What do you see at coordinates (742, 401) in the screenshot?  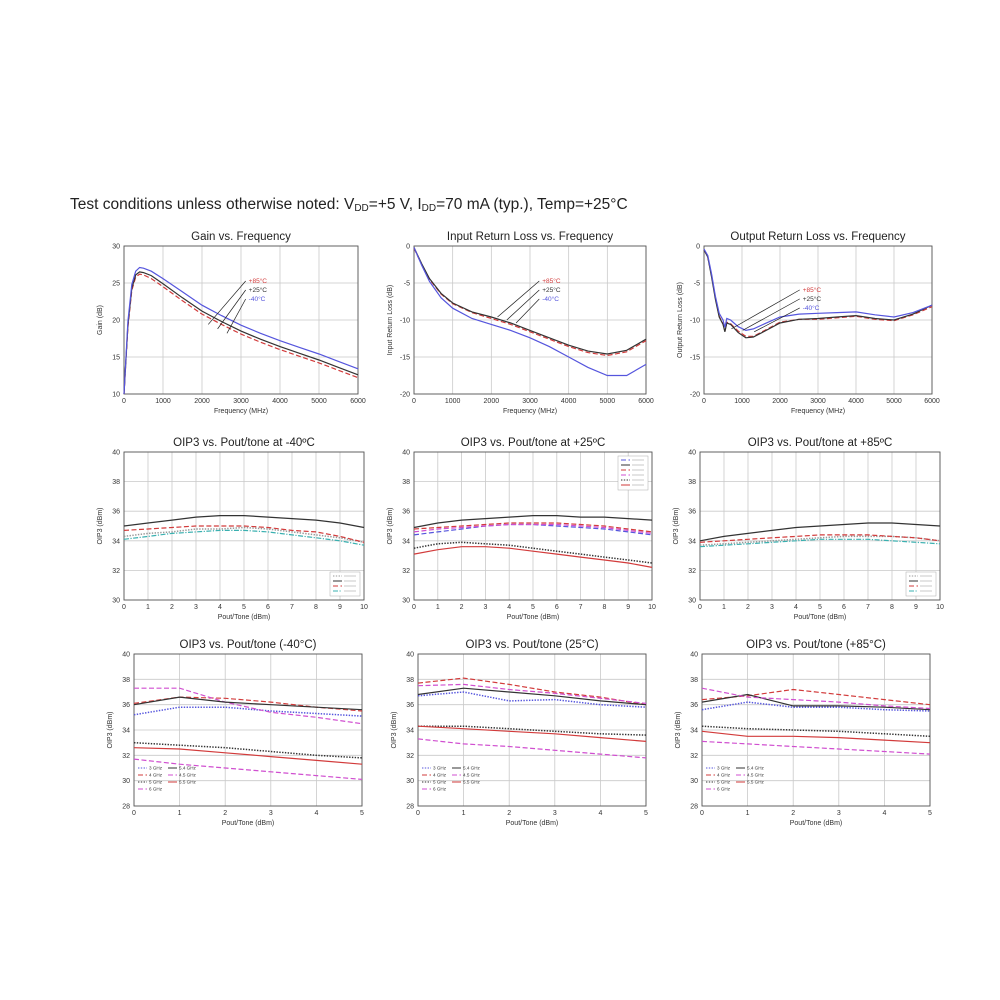 I see `chart2-xtick-1: 1000` at bounding box center [742, 401].